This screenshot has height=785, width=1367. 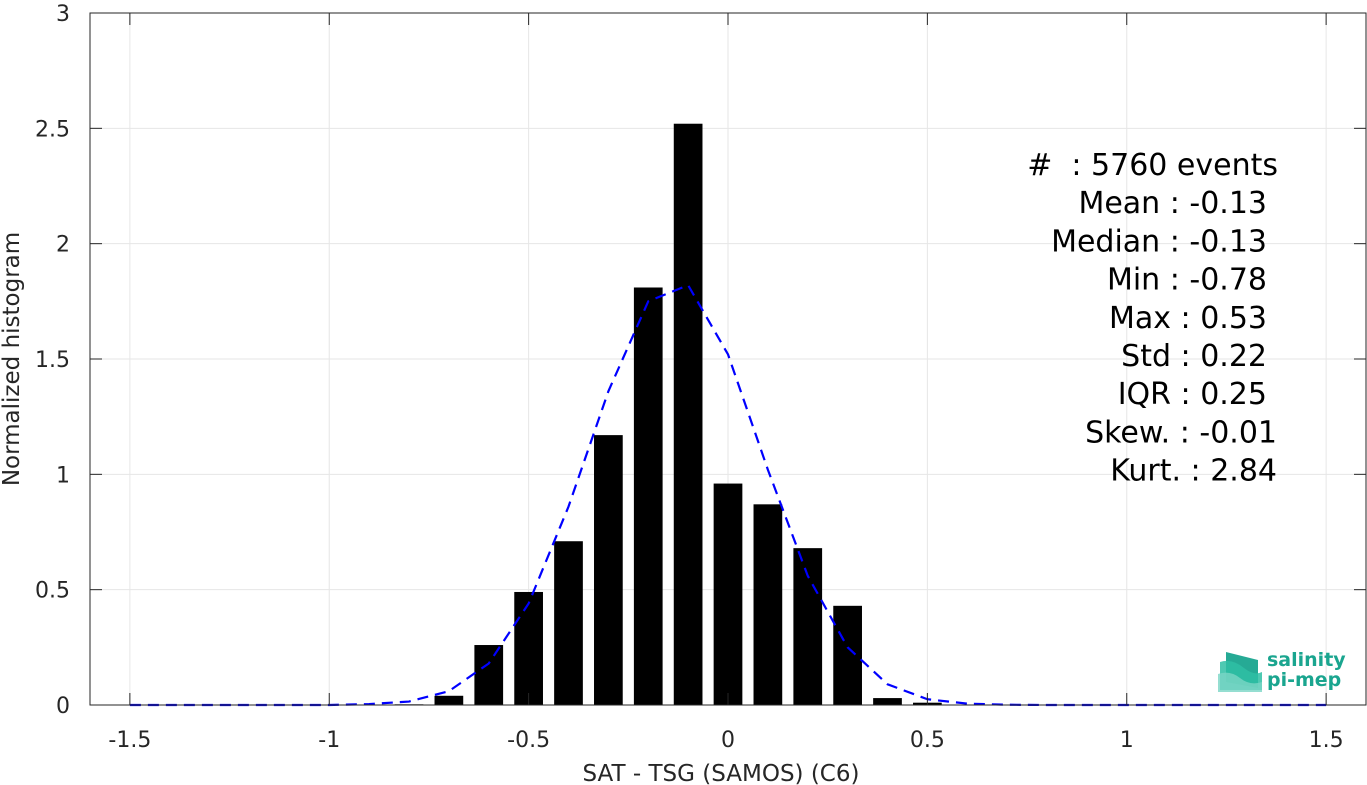 What do you see at coordinates (1304, 680) in the screenshot?
I see `logo-line-pimep: pi-mep` at bounding box center [1304, 680].